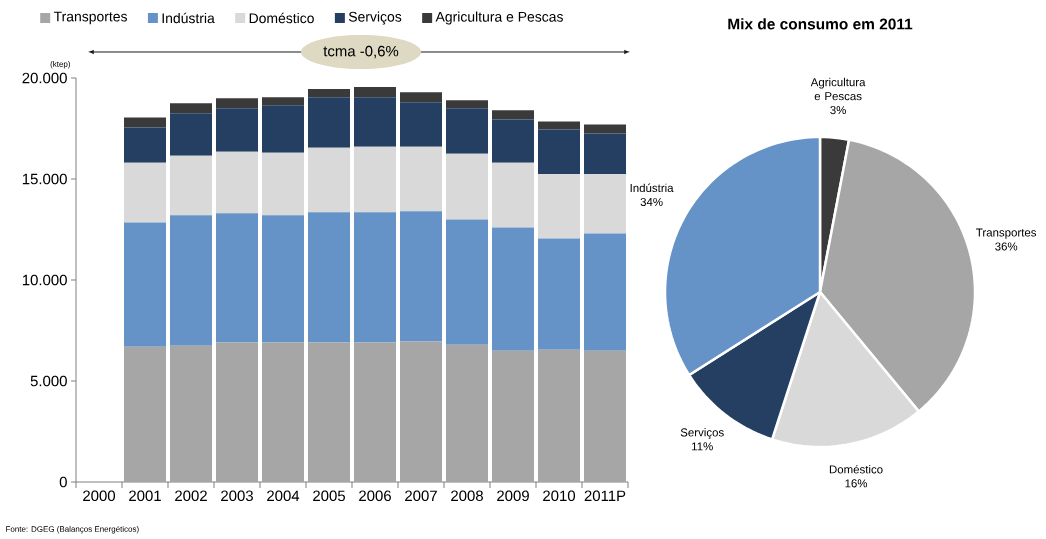 This screenshot has width=1046, height=539. Describe the element at coordinates (44, 280) in the screenshot. I see `y-tick-label: 10.000` at that location.